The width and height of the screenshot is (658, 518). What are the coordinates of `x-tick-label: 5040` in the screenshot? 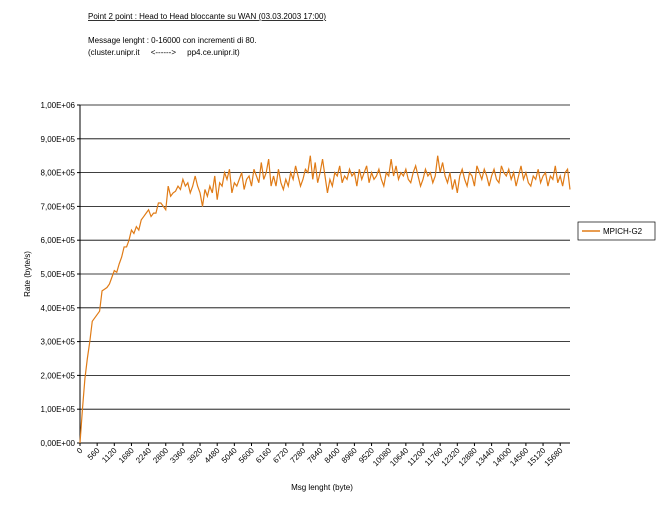 It's located at (229, 455).